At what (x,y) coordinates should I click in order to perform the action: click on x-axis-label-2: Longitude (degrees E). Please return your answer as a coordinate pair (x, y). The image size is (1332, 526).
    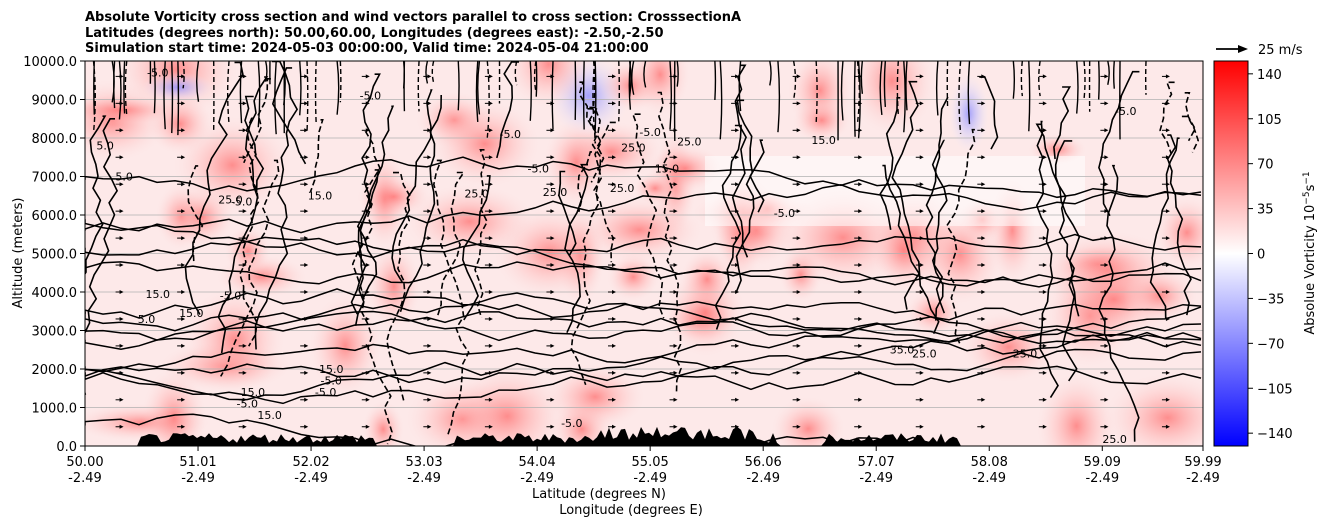
    Looking at the image, I should click on (631, 510).